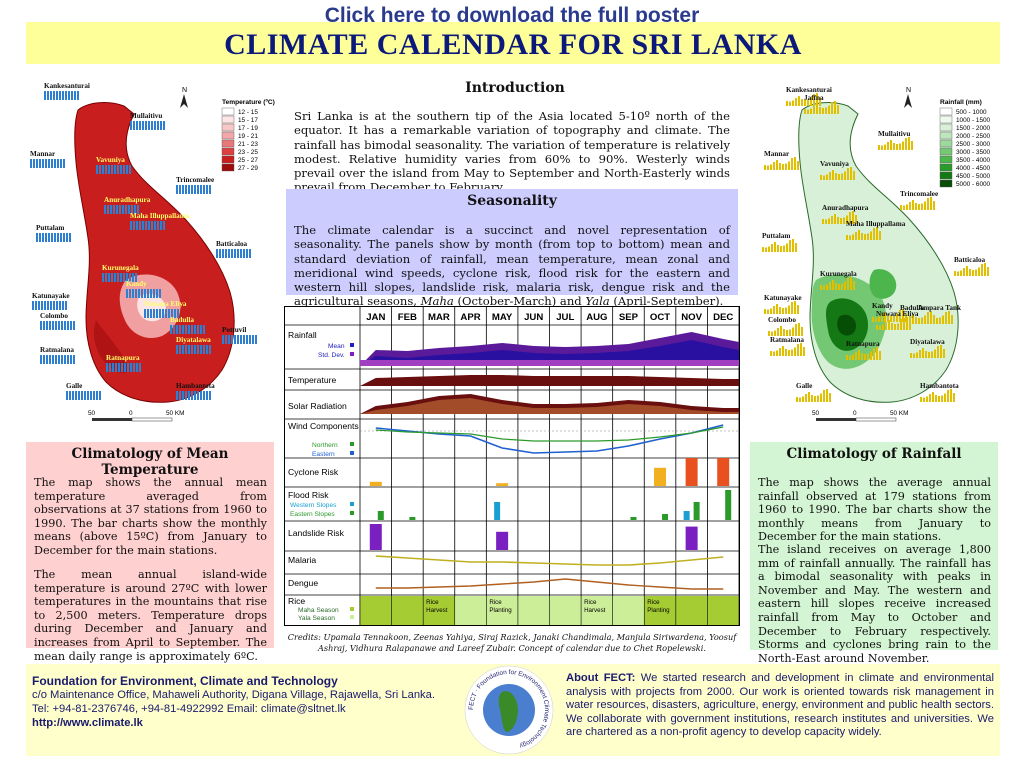  Describe the element at coordinates (973, 176) in the screenshot. I see `legend-label: 4500 - 5000` at that location.